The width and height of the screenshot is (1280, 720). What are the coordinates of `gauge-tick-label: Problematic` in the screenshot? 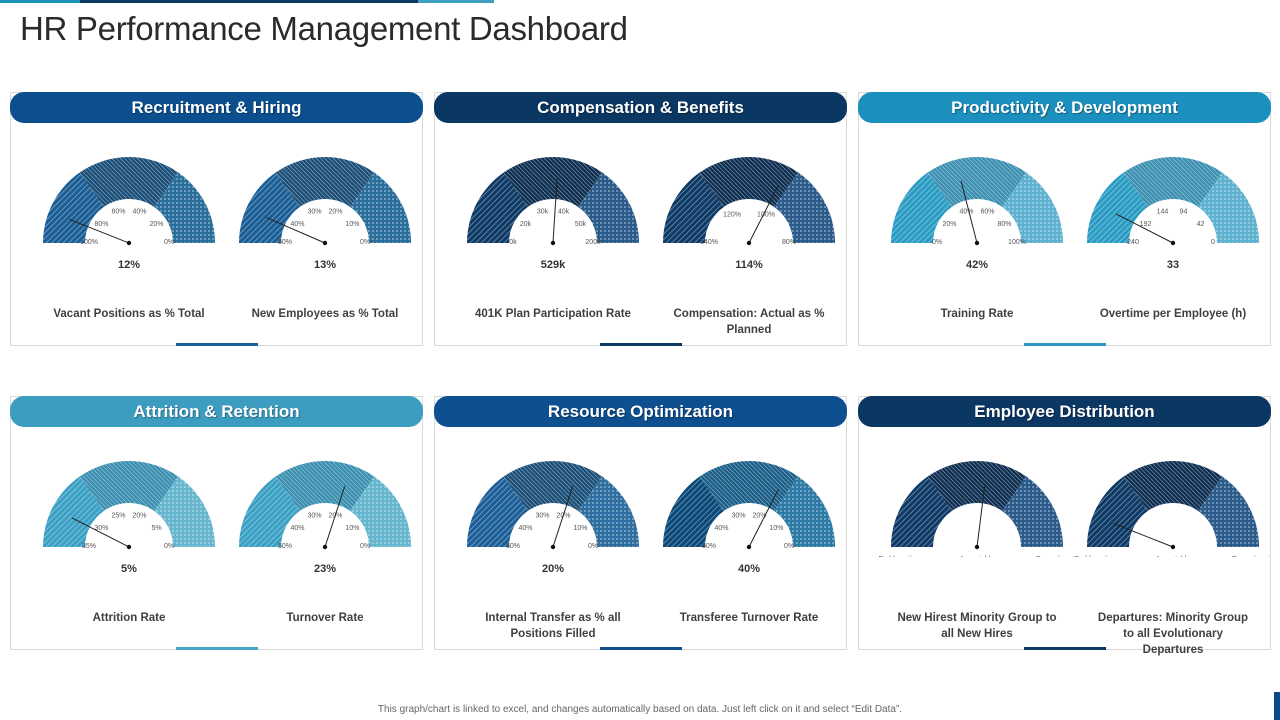 It's located at (897, 556).